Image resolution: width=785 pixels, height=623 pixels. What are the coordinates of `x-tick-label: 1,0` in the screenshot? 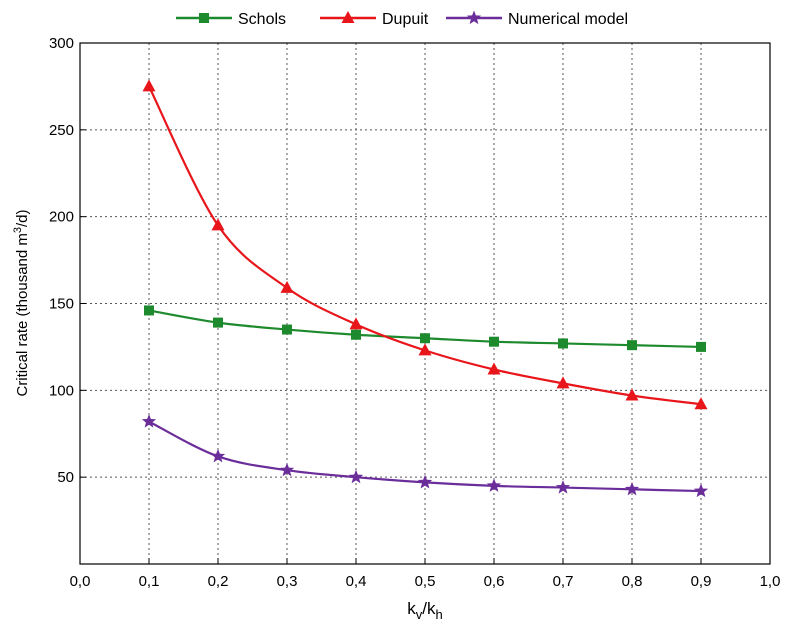 It's located at (770, 581).